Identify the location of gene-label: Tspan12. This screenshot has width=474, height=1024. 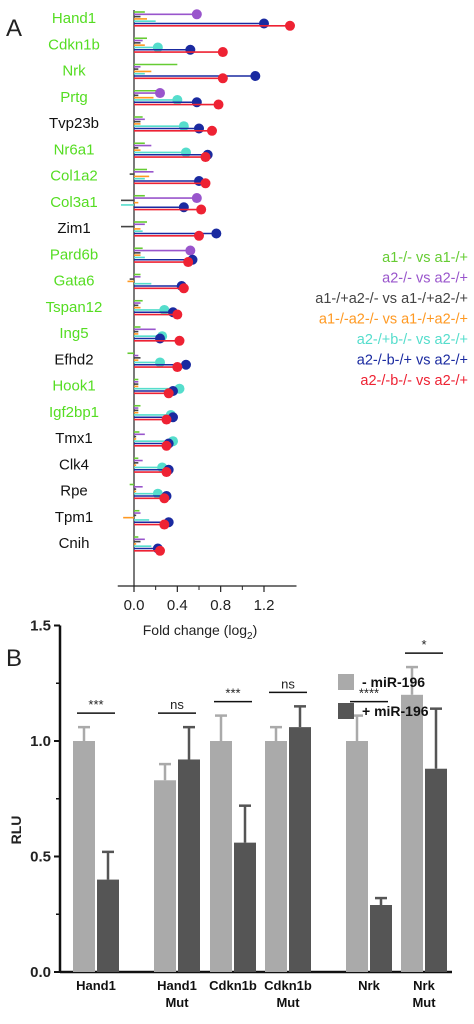
(74, 307).